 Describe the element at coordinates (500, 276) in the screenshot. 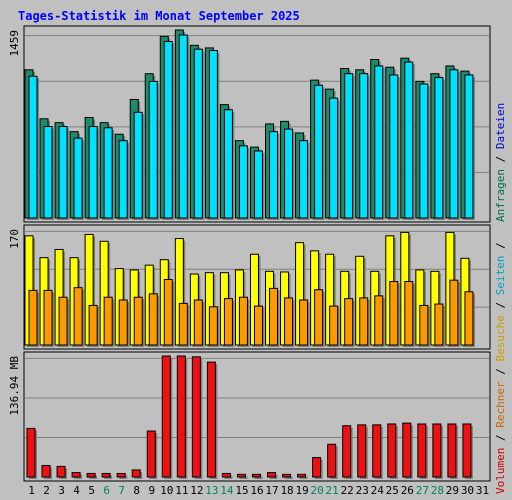

I see `legend-entry: Seiten` at that location.